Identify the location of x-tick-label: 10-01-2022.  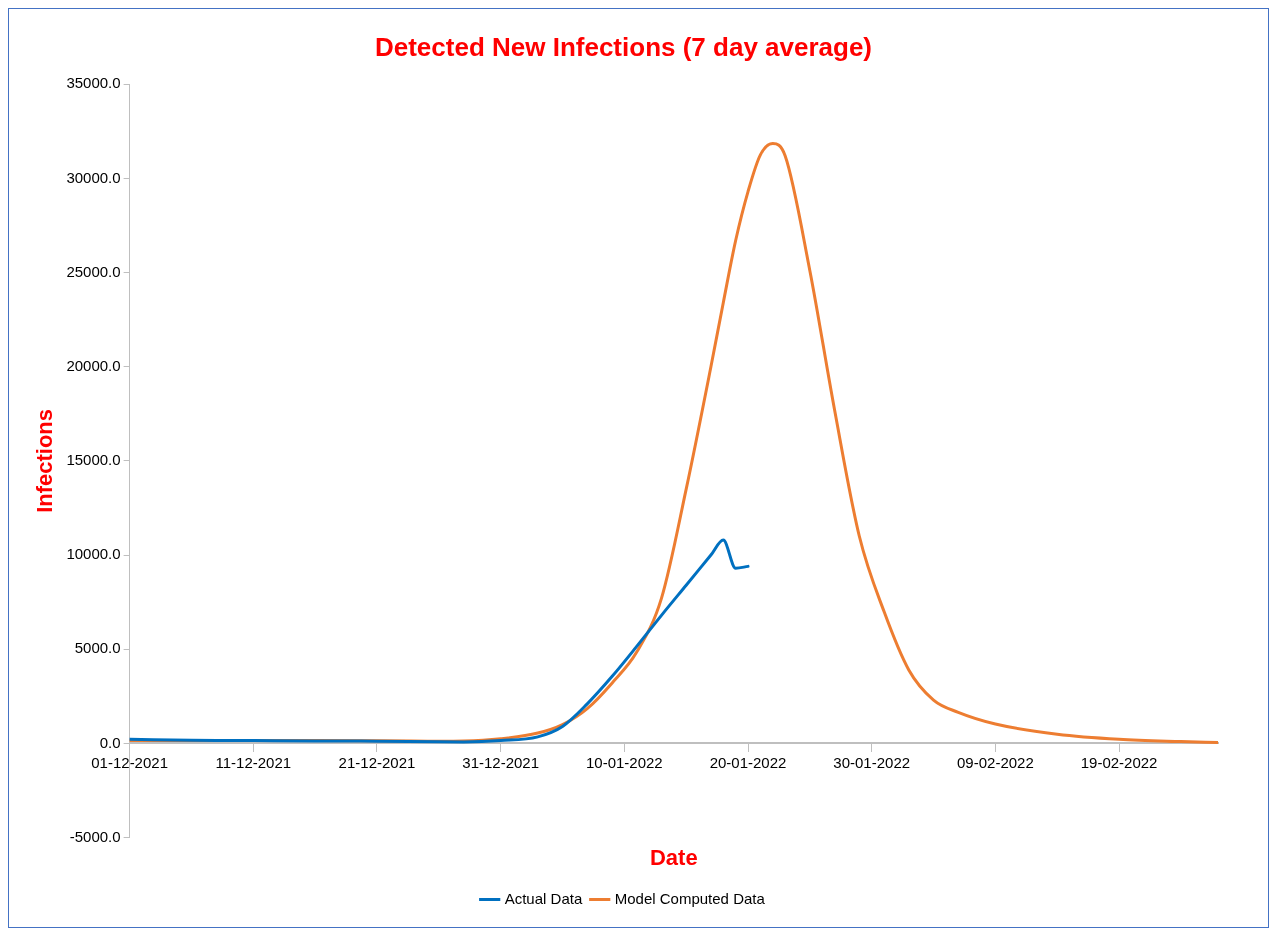
(624, 762).